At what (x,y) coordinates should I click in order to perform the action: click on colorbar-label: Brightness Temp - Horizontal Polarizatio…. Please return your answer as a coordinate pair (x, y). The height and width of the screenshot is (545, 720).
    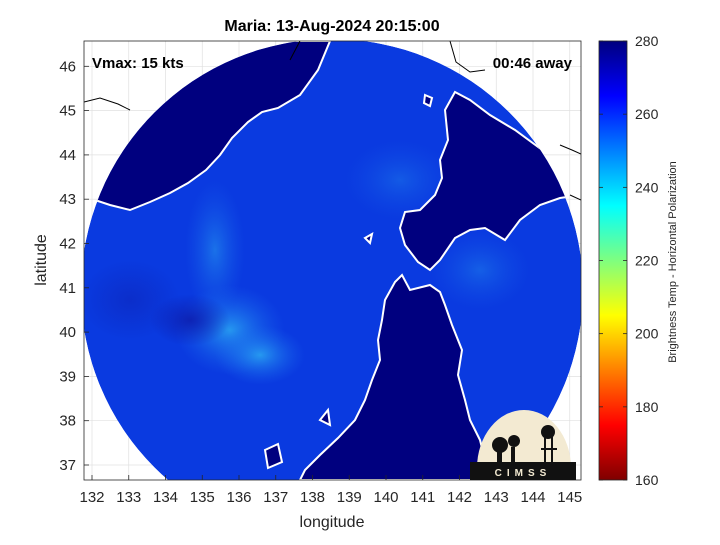
    Looking at the image, I should click on (673, 262).